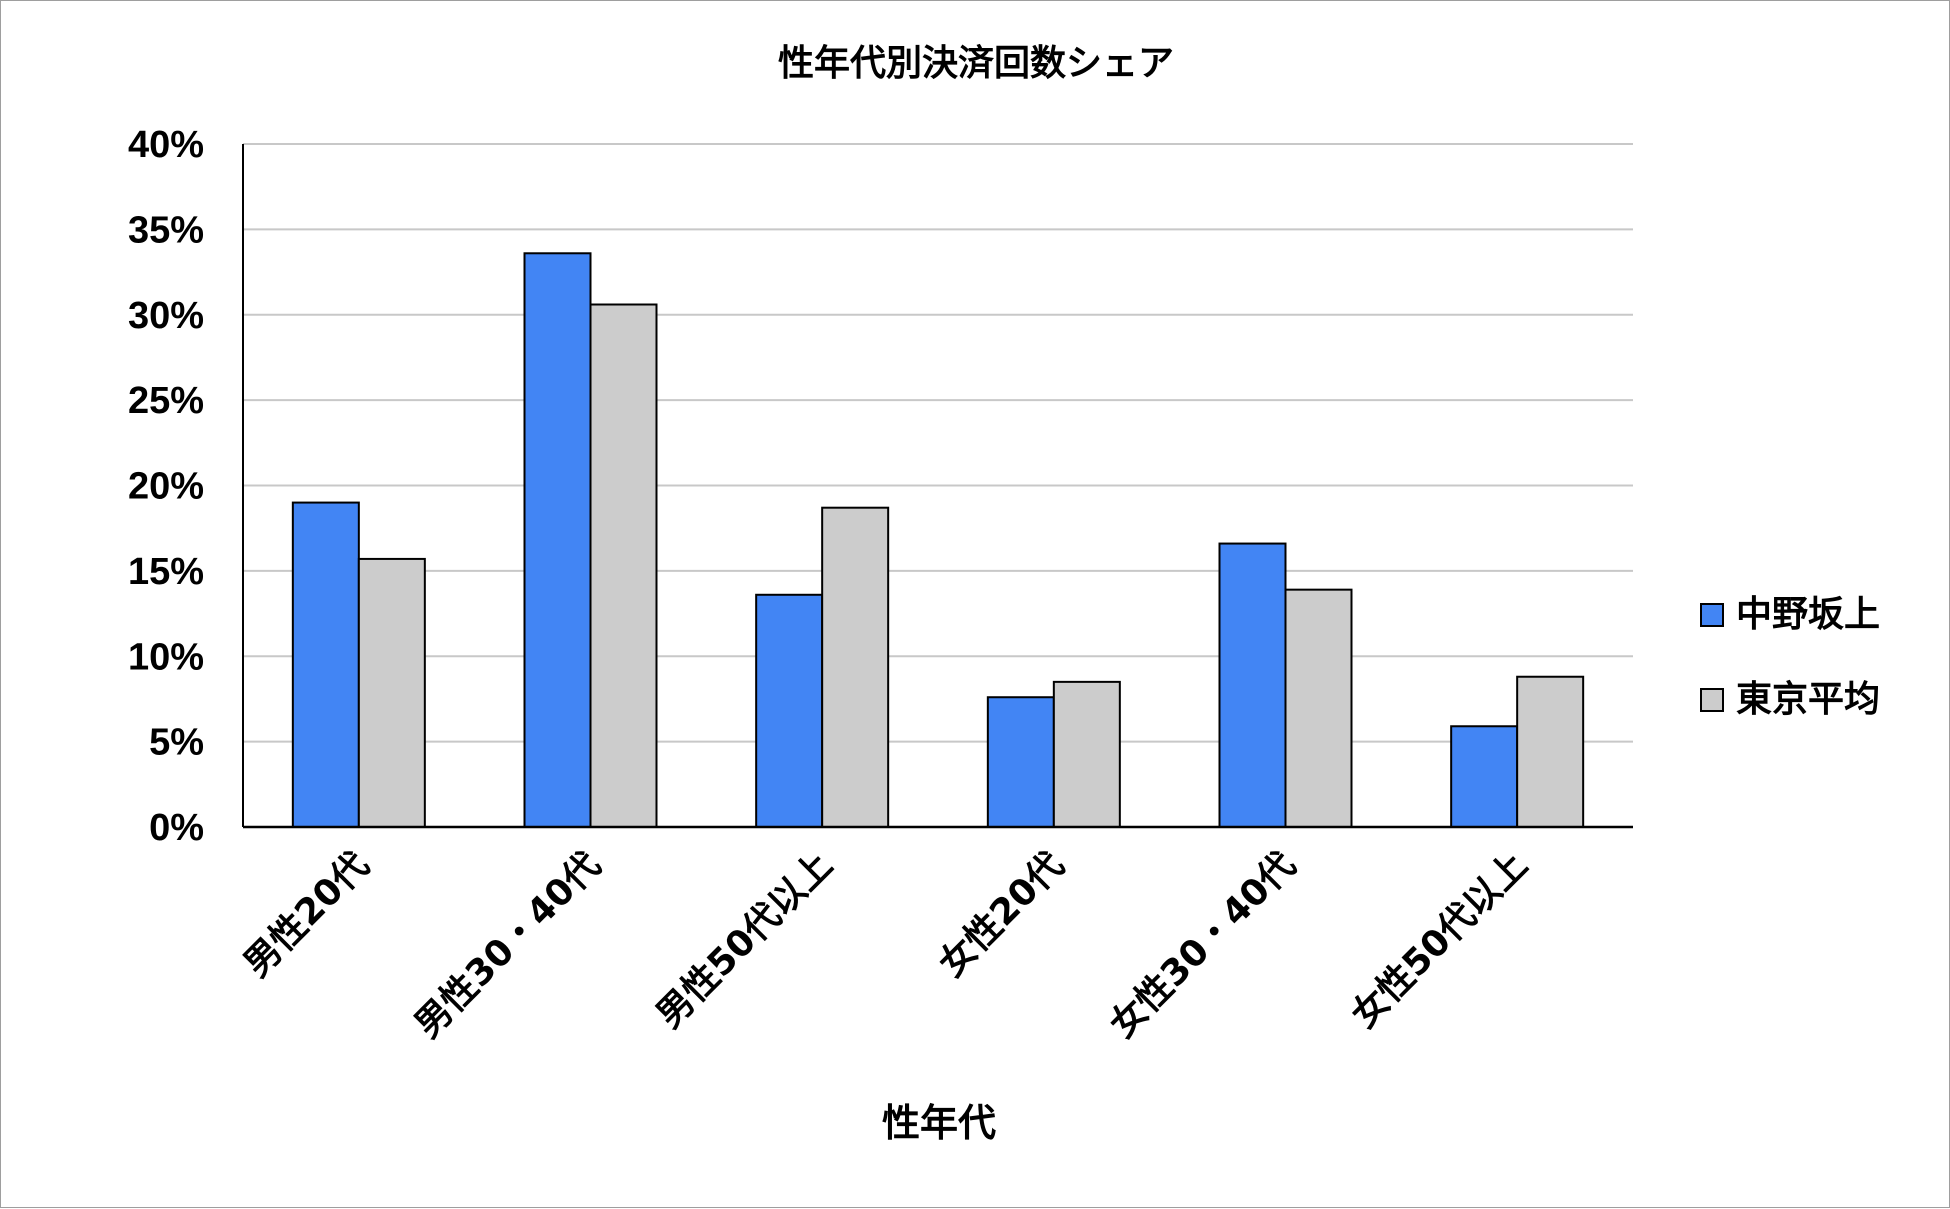 The height and width of the screenshot is (1209, 1950). What do you see at coordinates (166, 230) in the screenshot?
I see `y-tick-label: 35%` at bounding box center [166, 230].